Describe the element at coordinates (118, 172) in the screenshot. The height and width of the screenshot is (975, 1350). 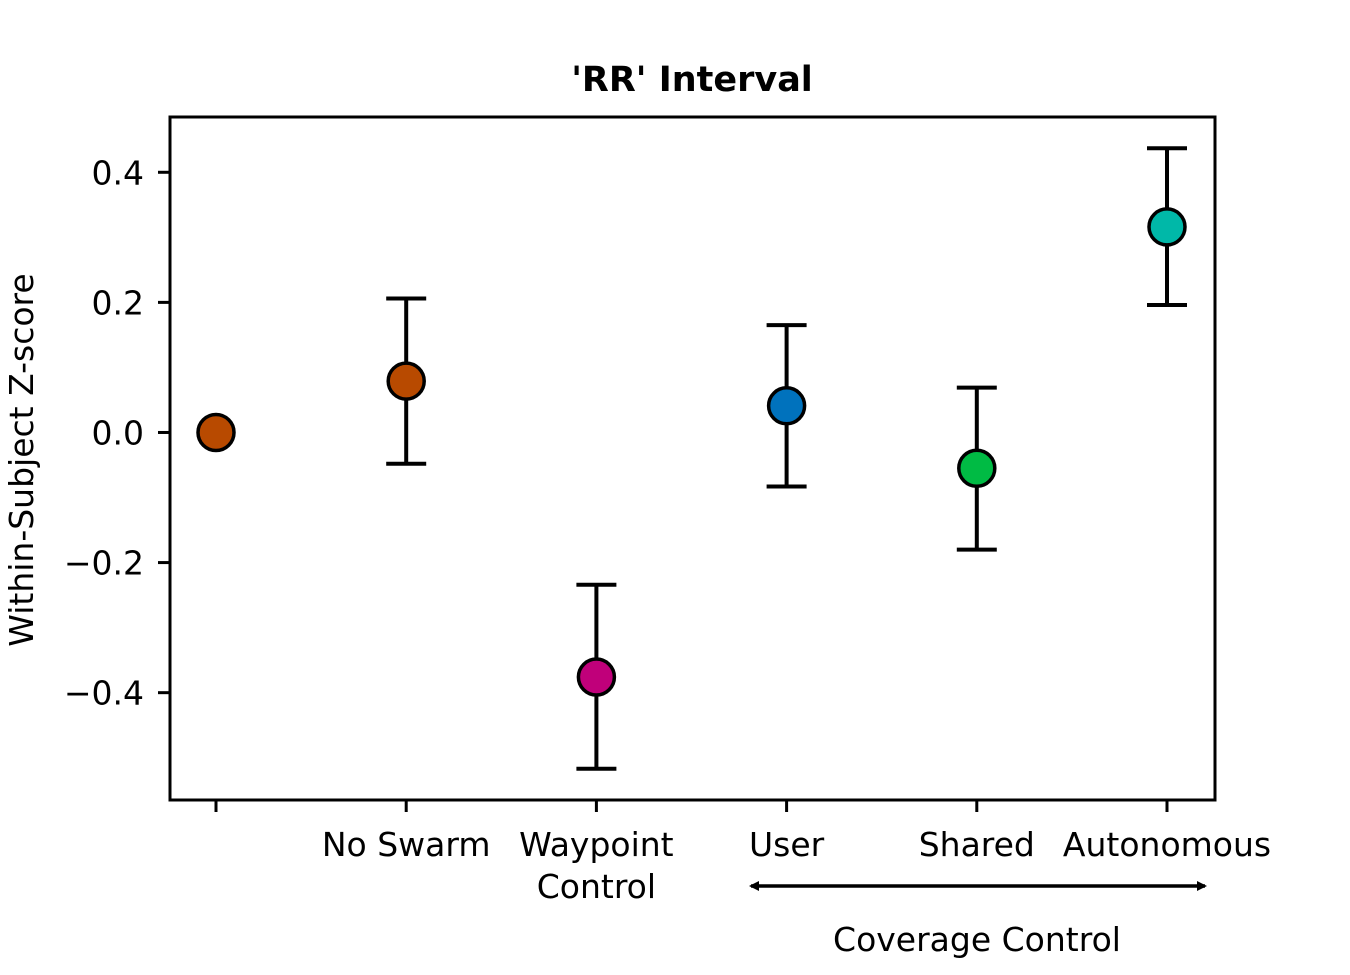
I see `y-tick-label: 0.4` at that location.